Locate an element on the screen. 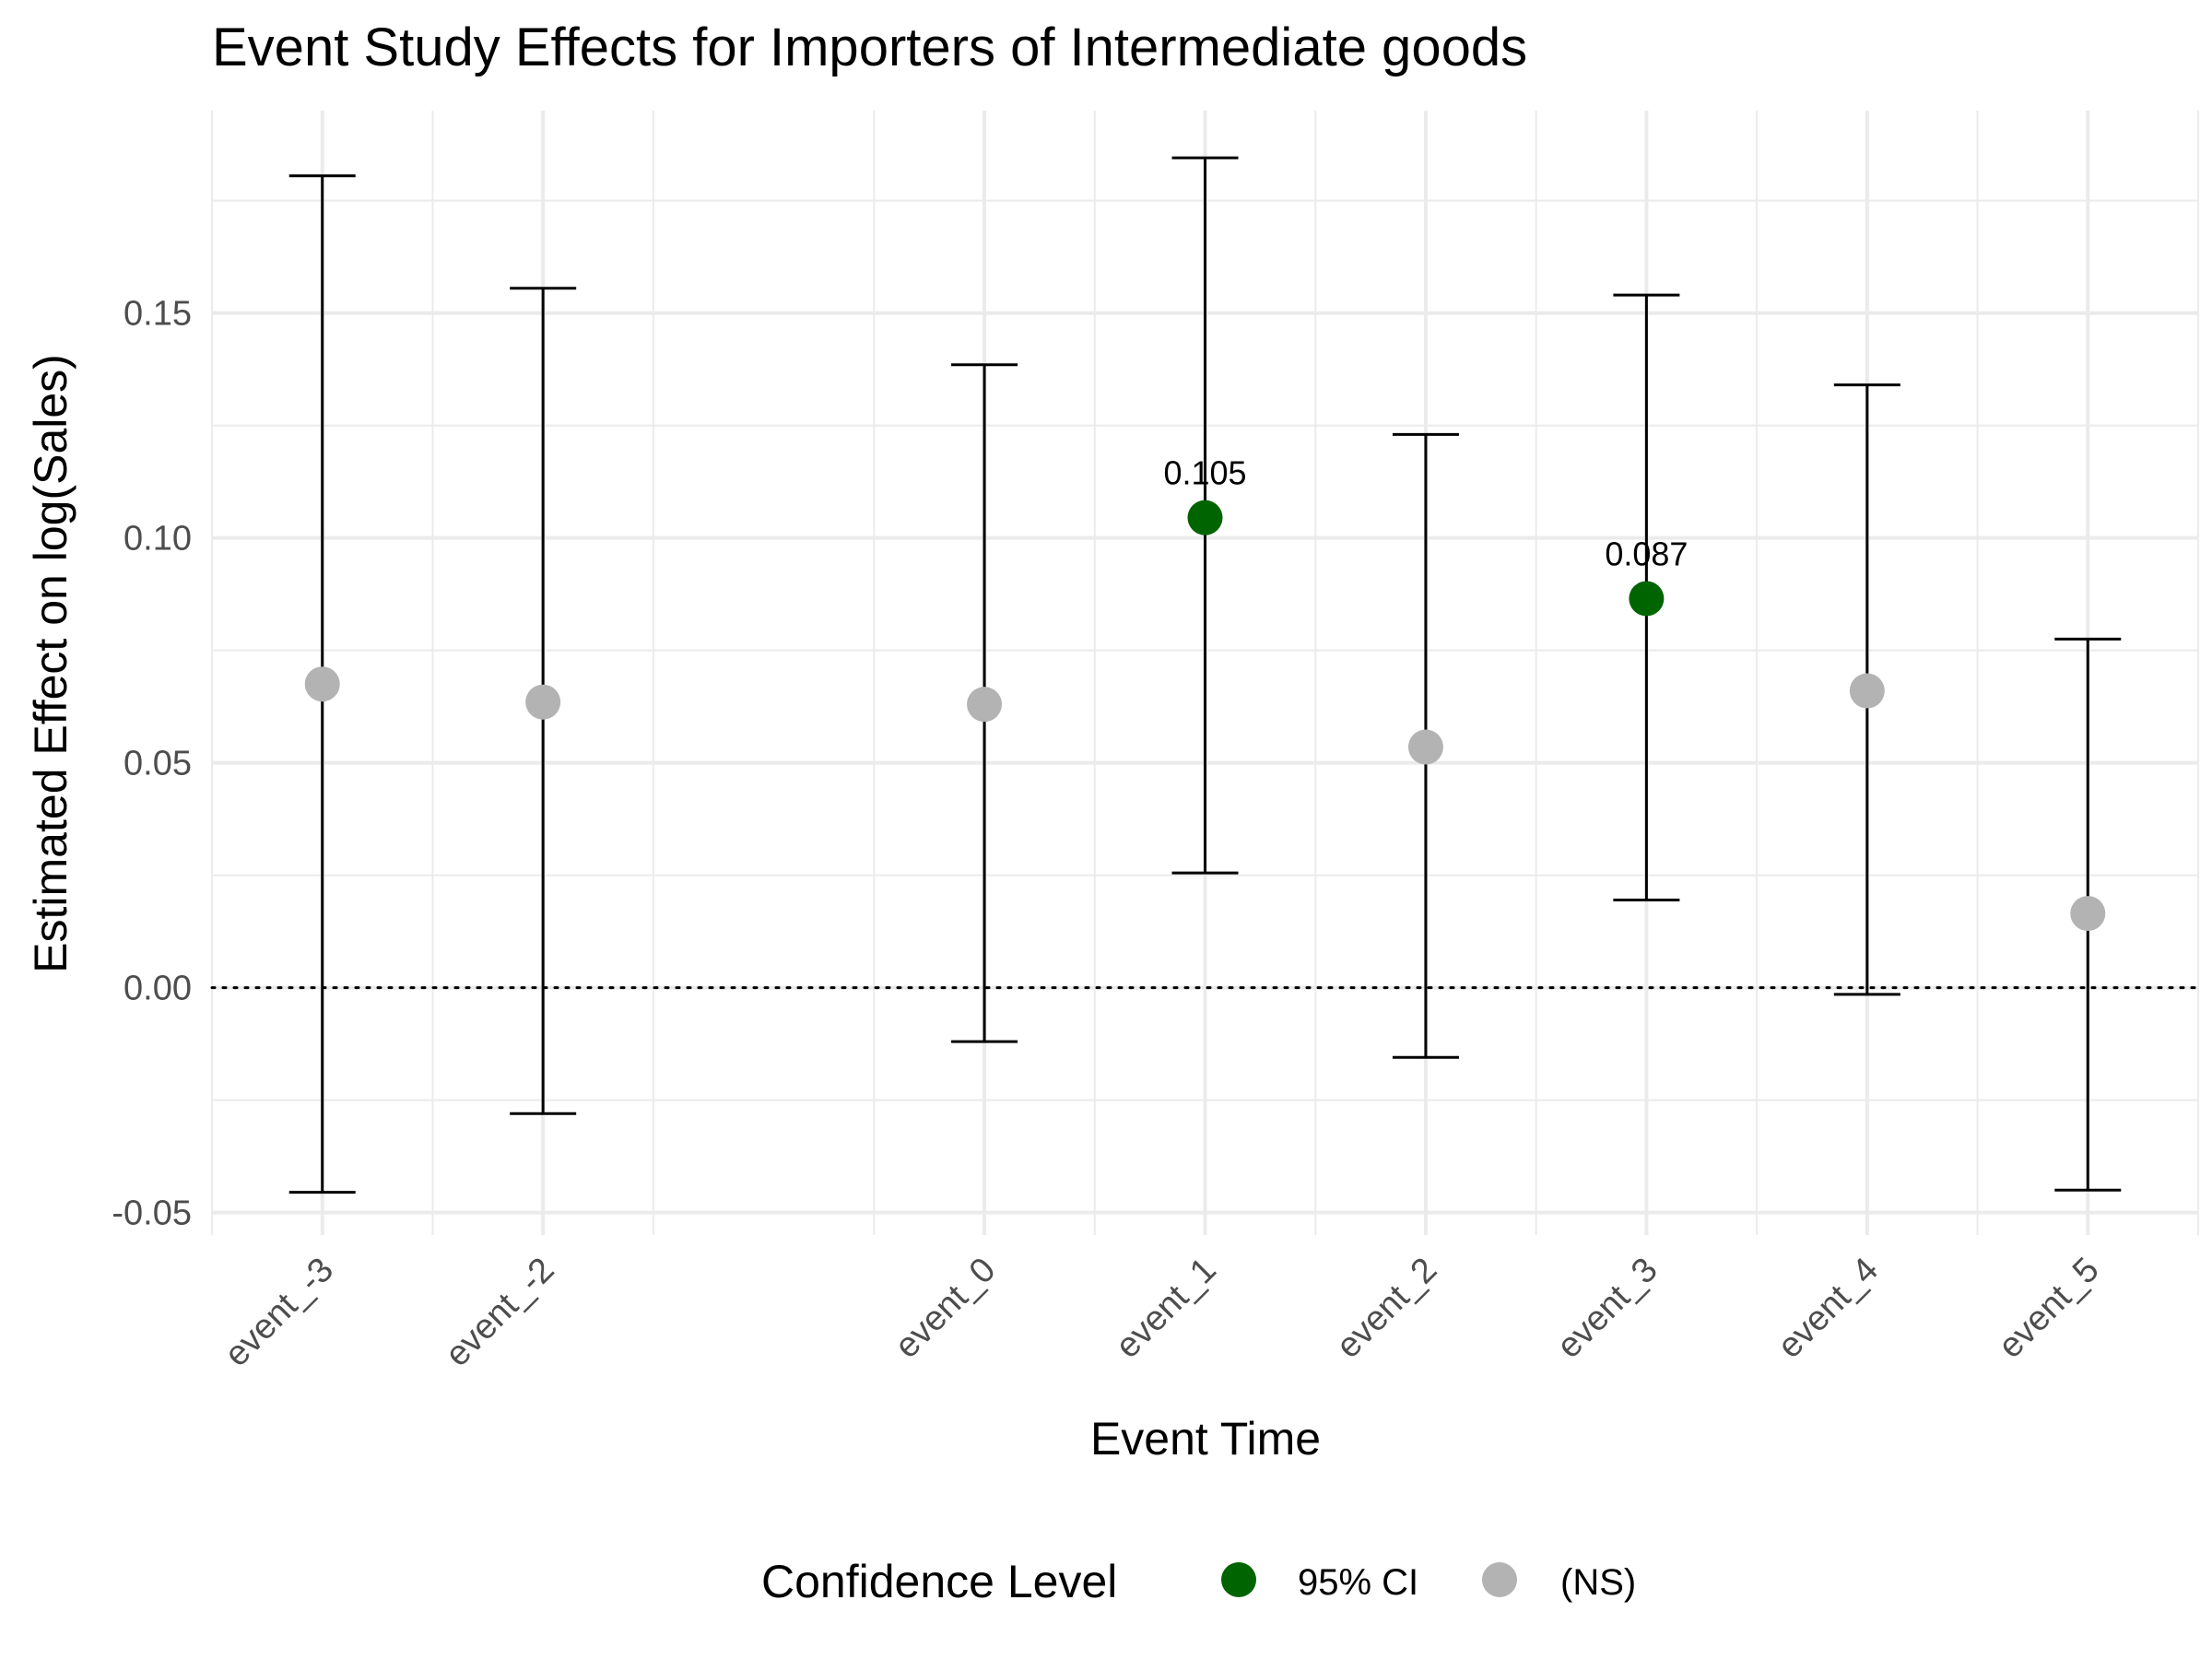 The width and height of the screenshot is (2212, 1659). point-labels: 0.105 0.087 is located at coordinates (1425, 513).